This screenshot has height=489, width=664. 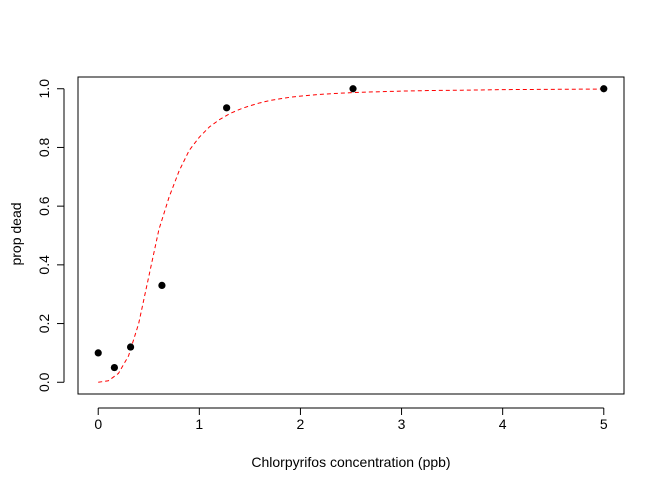 I want to click on x-tick-label: 1, so click(x=199, y=424).